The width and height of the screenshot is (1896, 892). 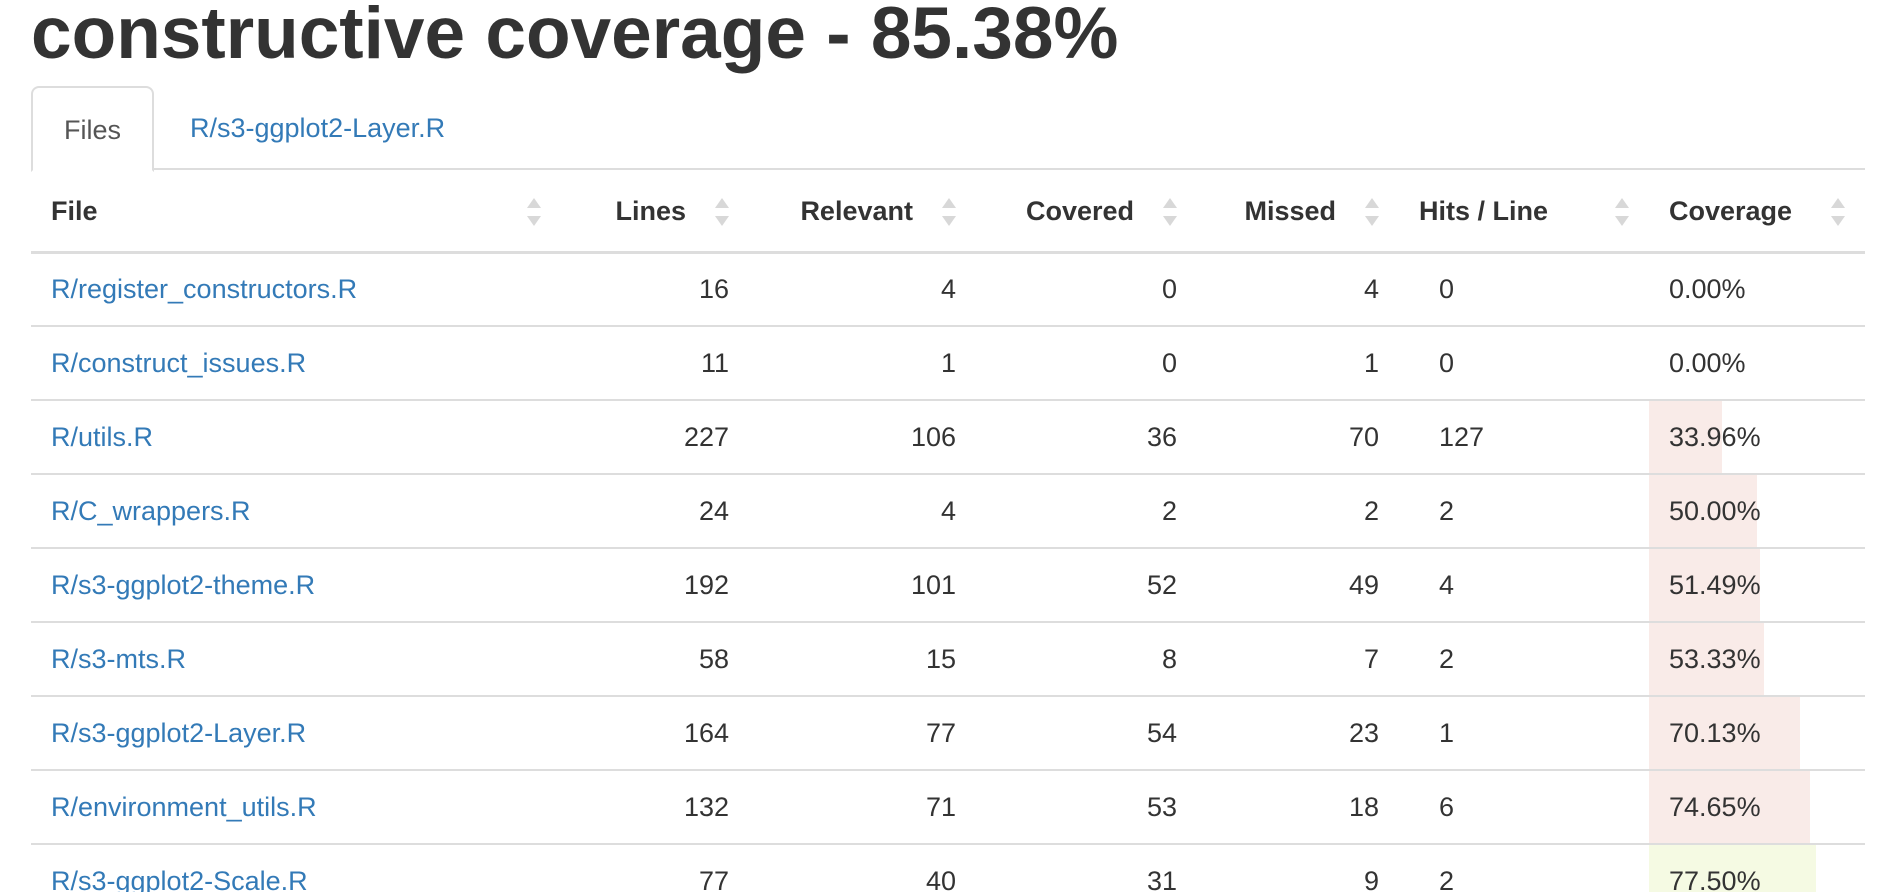 What do you see at coordinates (1298, 658) in the screenshot?
I see `missed-cell: 7` at bounding box center [1298, 658].